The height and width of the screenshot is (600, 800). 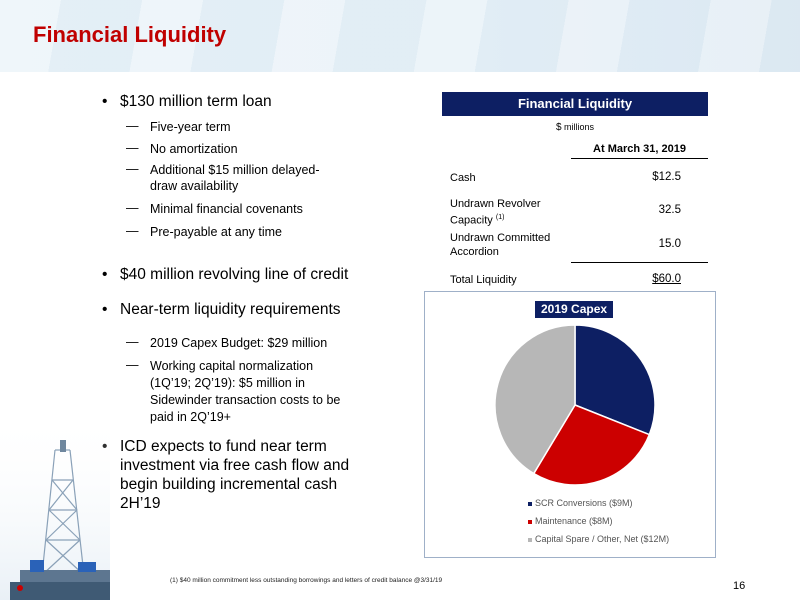 I want to click on sub-bullet-text: Sidewinder transaction costs to be, so click(x=245, y=400).